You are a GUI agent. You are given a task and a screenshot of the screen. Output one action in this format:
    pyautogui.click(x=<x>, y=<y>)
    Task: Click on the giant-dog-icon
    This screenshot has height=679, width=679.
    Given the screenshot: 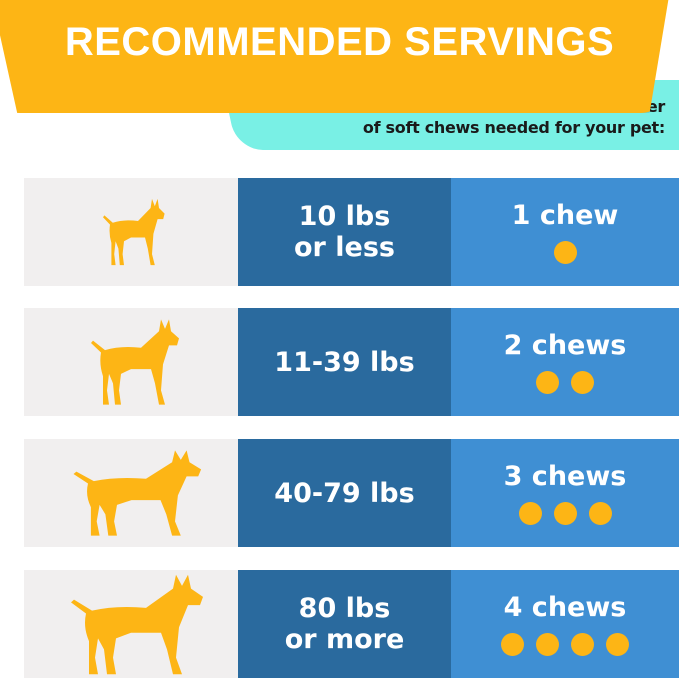 What is the action you would take?
    pyautogui.click(x=137, y=624)
    